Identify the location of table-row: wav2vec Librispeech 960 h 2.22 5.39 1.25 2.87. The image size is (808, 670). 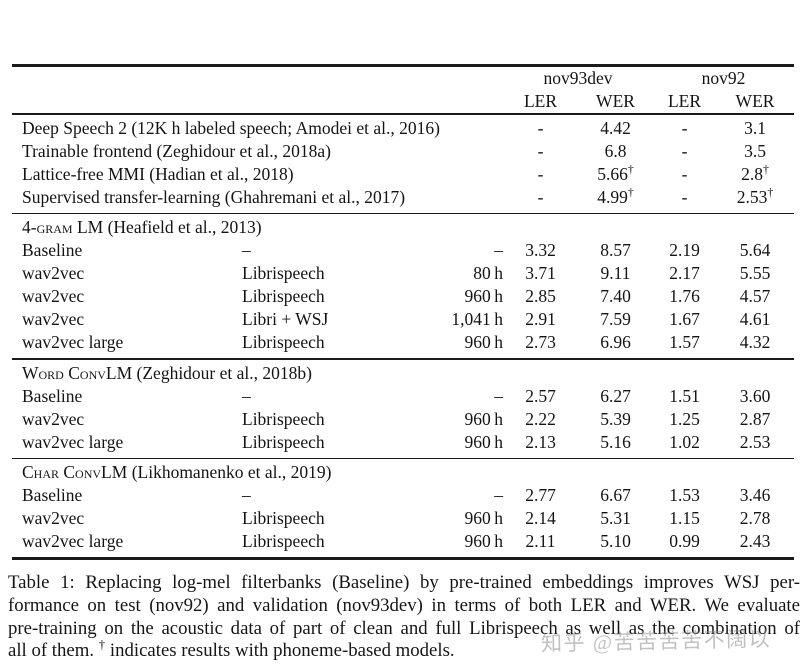
(403, 419).